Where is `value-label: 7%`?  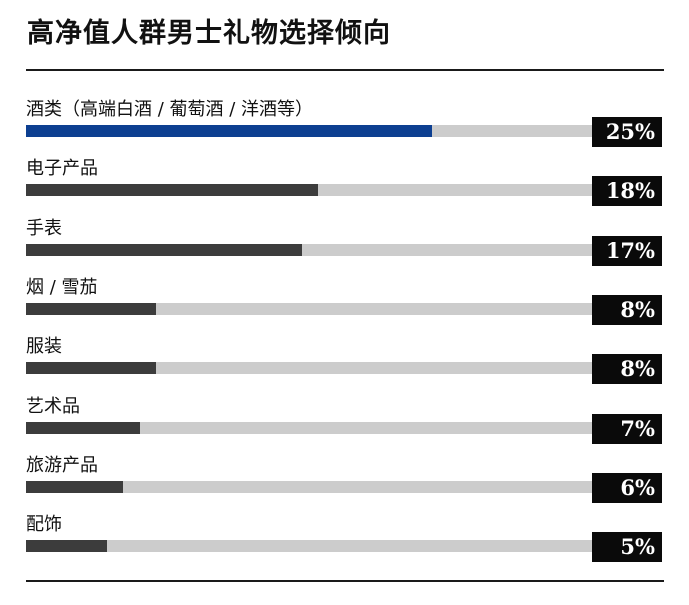
value-label: 7% is located at coordinates (627, 429).